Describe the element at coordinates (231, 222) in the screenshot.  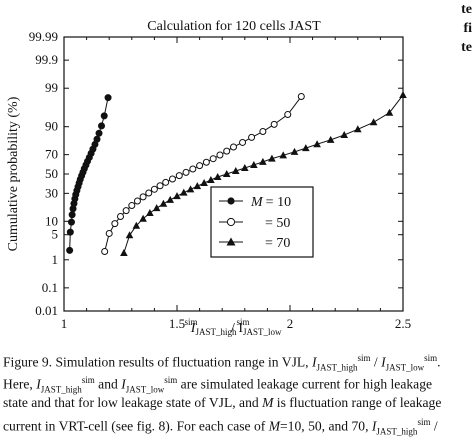
I see `legend-marker-m50` at that location.